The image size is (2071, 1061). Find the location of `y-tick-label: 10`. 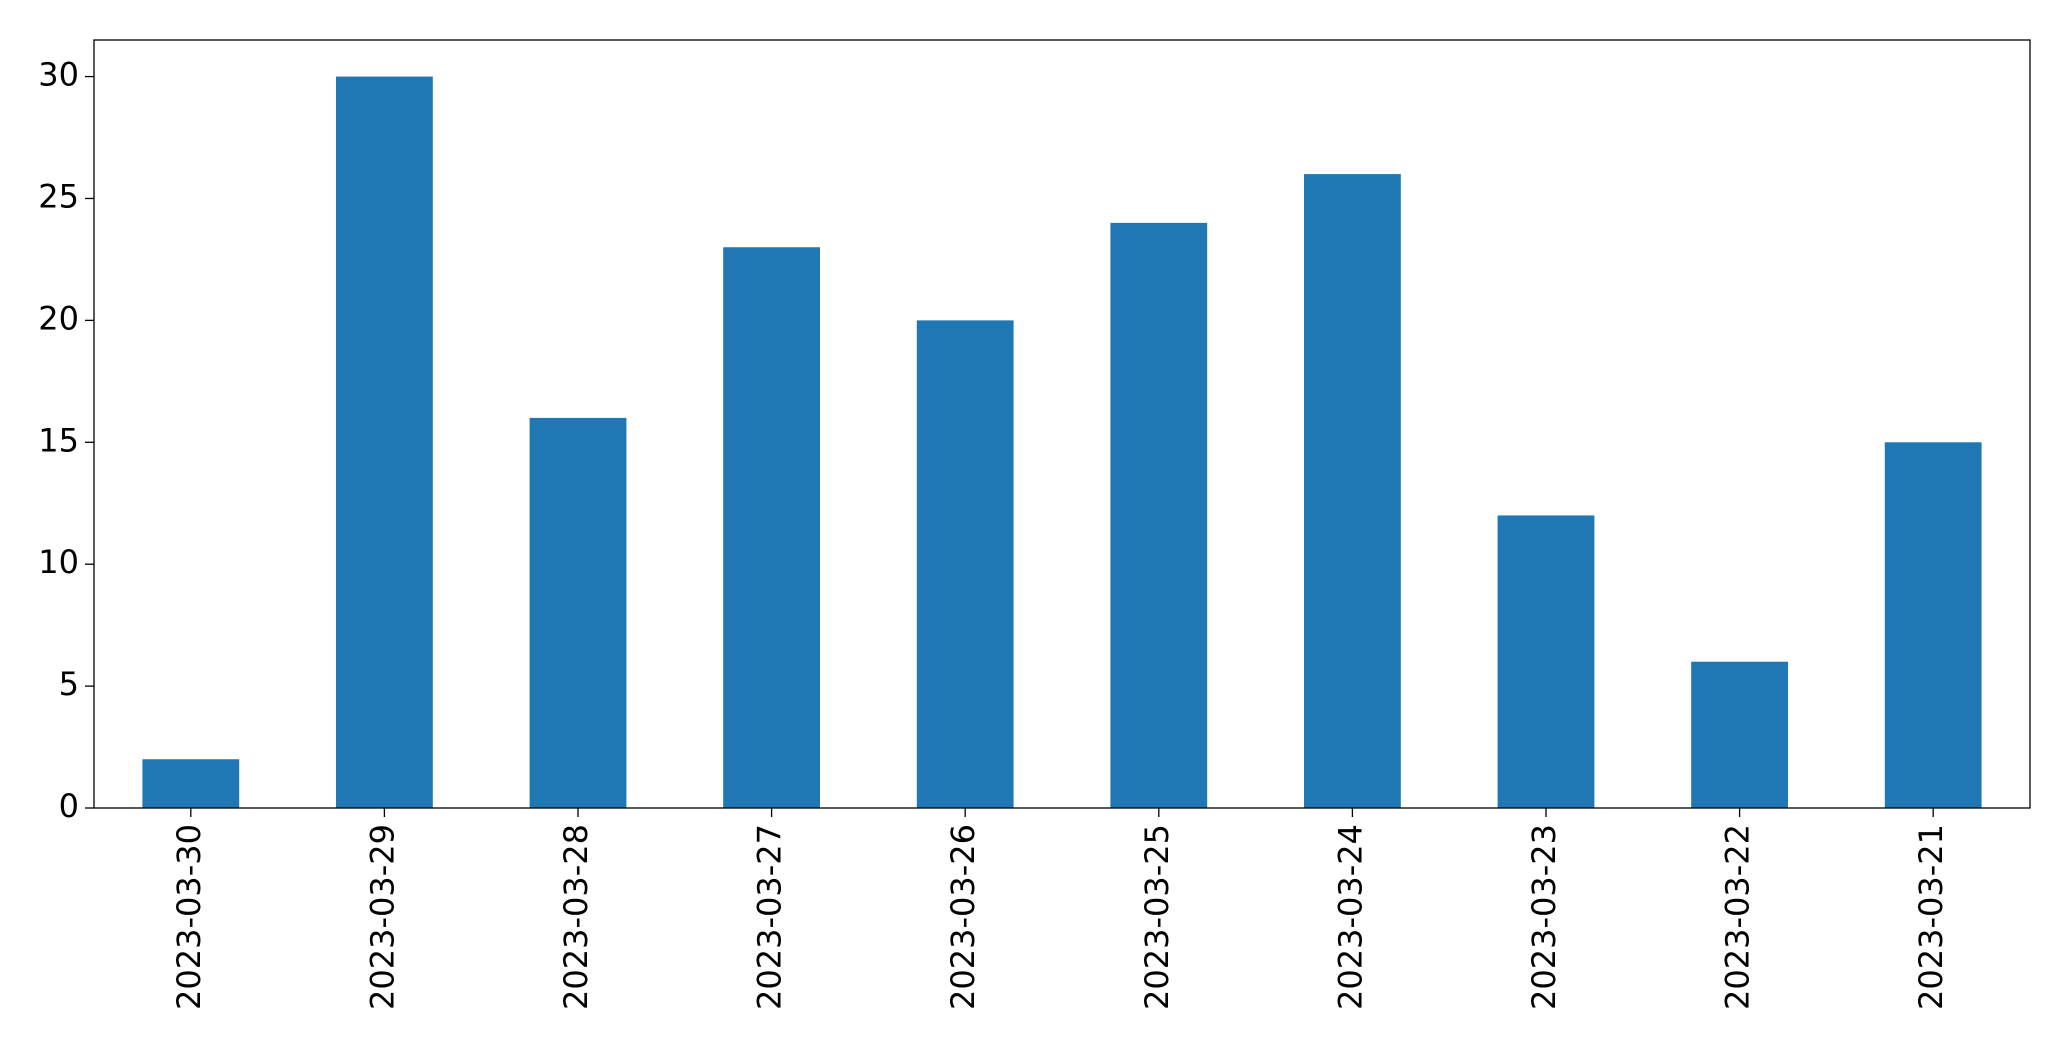

y-tick-label: 10 is located at coordinates (58, 562).